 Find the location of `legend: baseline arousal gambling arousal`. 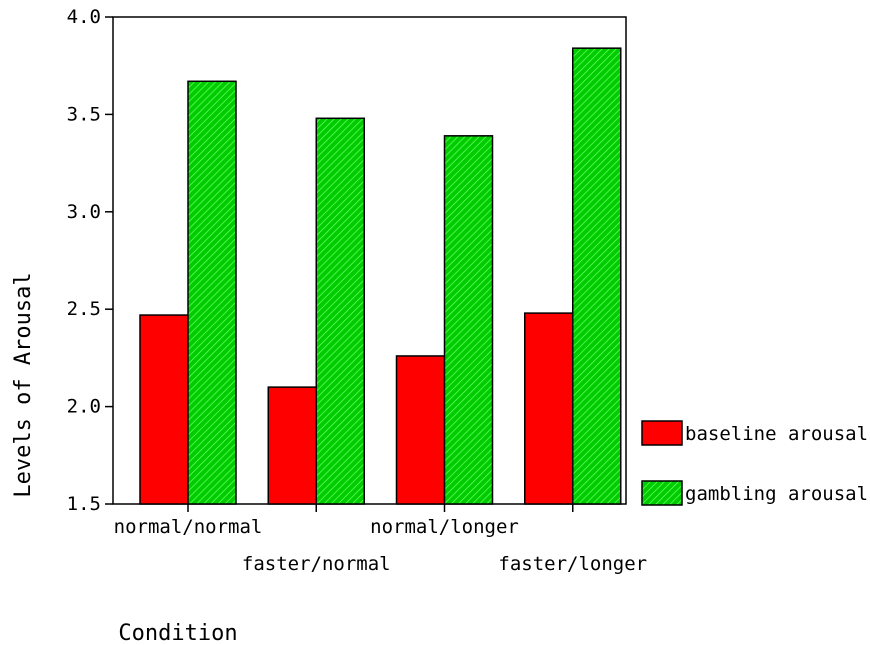

legend: baseline arousal gambling arousal is located at coordinates (754, 463).